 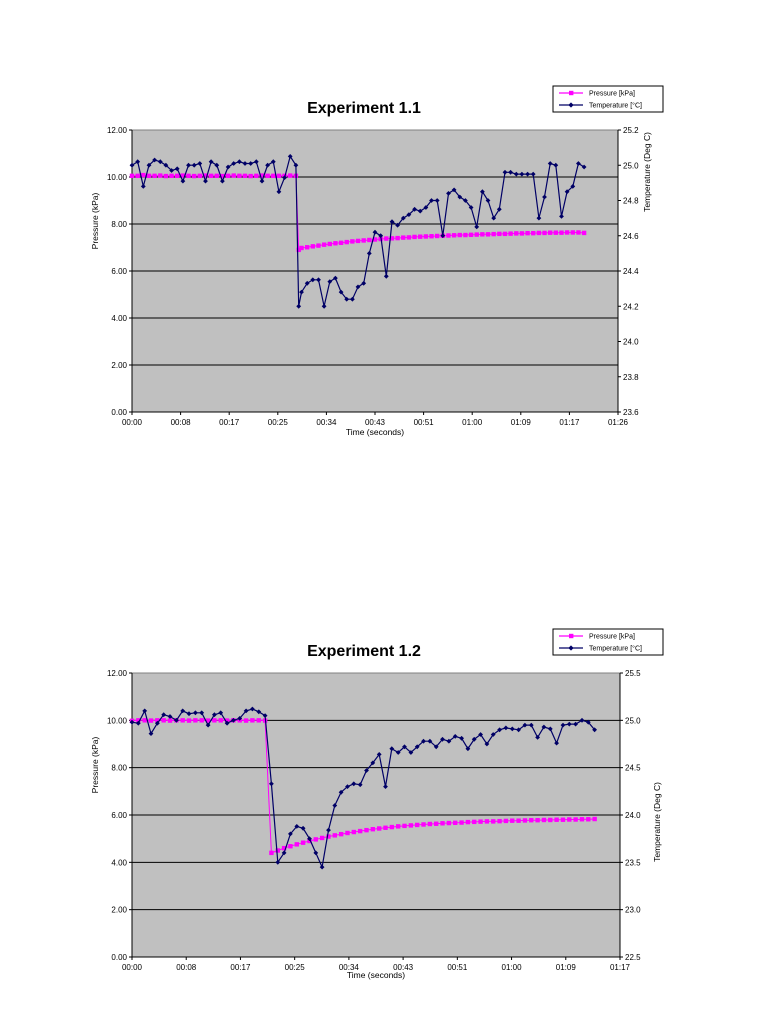 What do you see at coordinates (615, 106) in the screenshot?
I see `legend-label: Temperature [°C]` at bounding box center [615, 106].